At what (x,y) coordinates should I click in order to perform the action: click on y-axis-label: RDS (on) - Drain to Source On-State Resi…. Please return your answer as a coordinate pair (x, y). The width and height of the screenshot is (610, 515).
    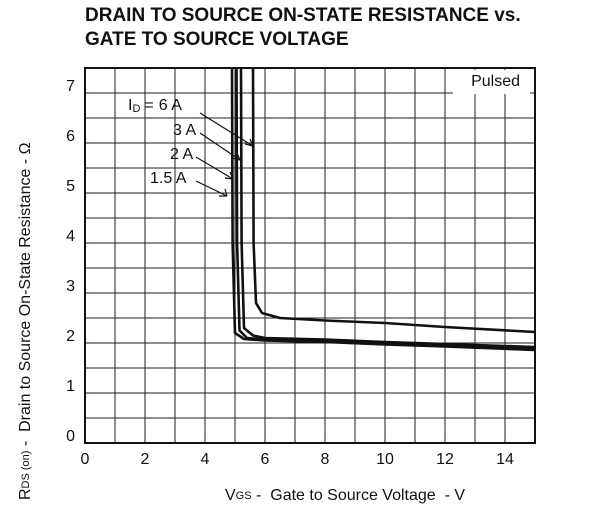
    Looking at the image, I should click on (25, 321).